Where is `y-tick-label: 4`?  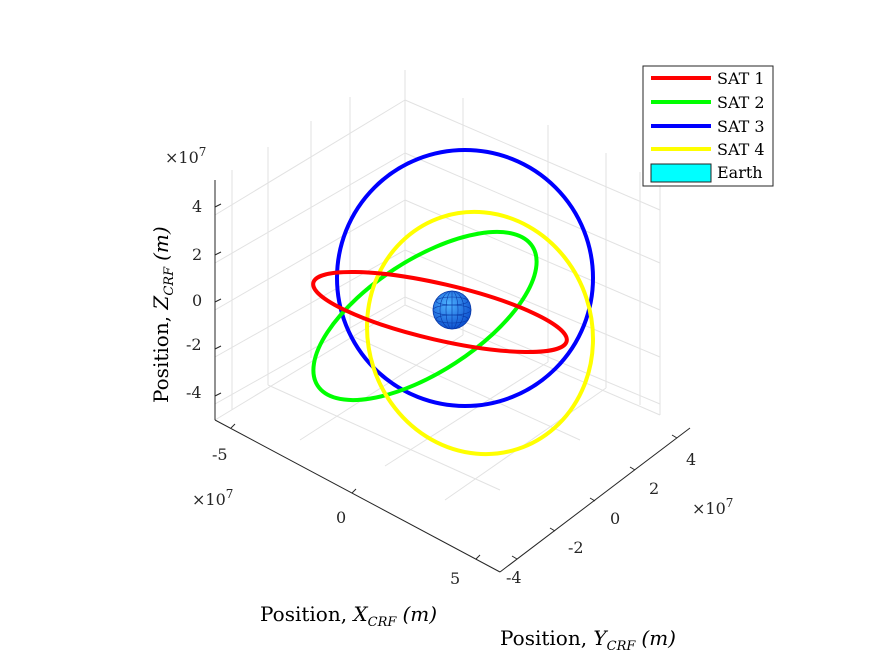 y-tick-label: 4 is located at coordinates (691, 459).